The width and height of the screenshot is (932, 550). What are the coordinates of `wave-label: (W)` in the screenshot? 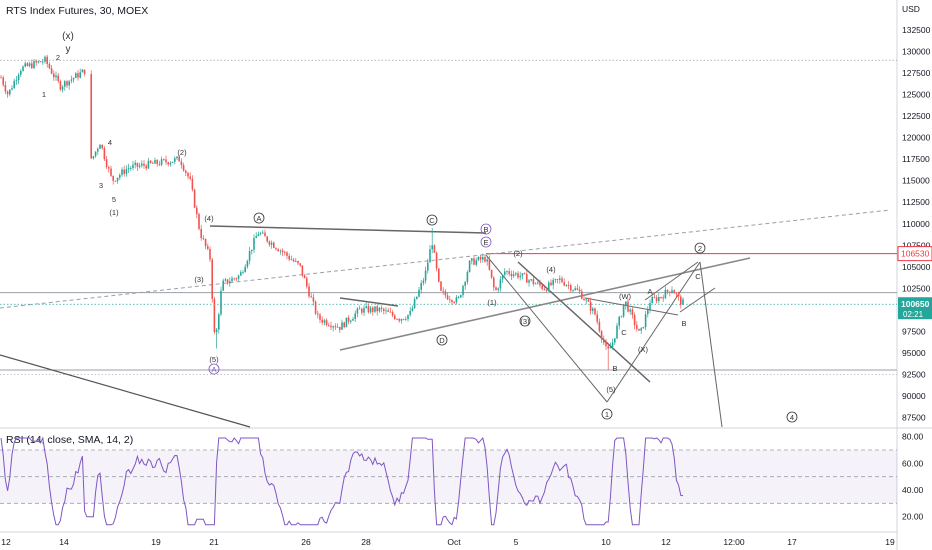 It's located at (625, 296).